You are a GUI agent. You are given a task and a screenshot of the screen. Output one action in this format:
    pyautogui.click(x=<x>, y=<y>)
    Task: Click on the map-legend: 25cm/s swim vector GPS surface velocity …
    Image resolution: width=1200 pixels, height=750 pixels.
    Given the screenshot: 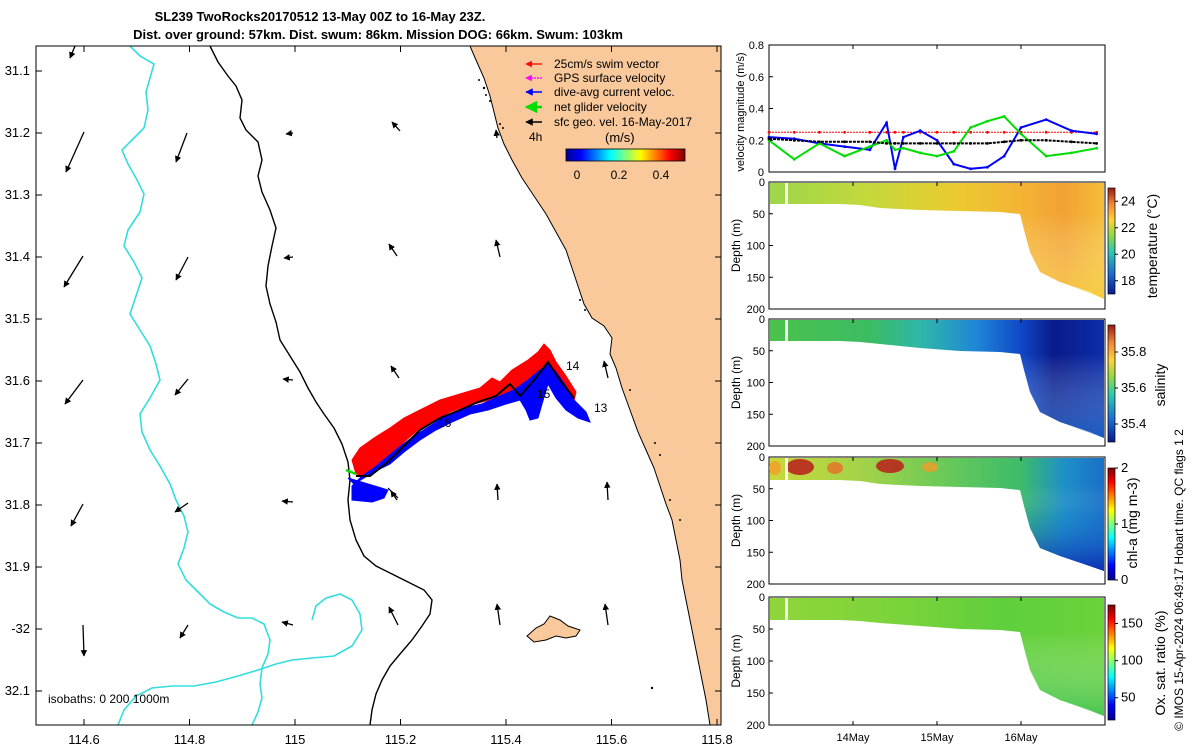 What is the action you would take?
    pyautogui.click(x=608, y=119)
    